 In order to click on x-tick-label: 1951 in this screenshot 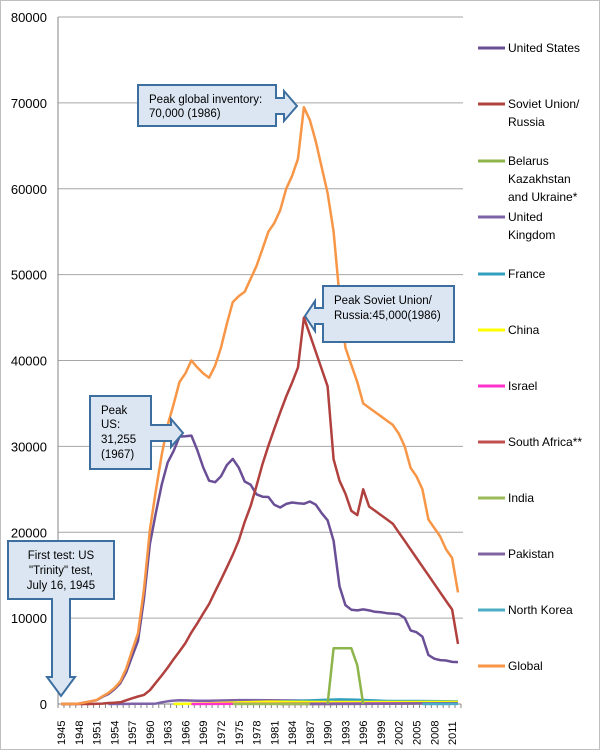, I will do `click(98, 733)`.